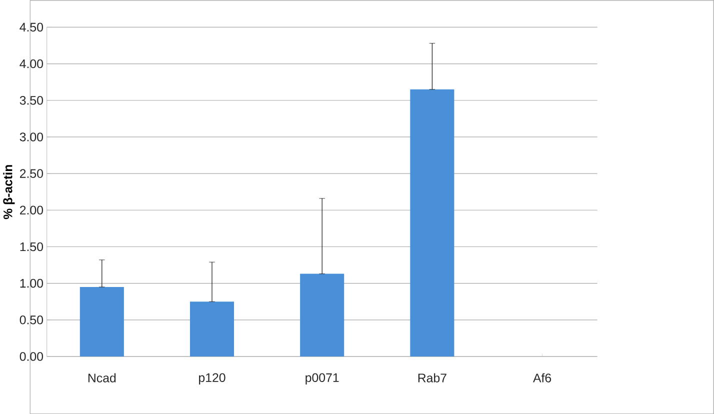  What do you see at coordinates (432, 377) in the screenshot?
I see `x-tick-label: Rab7` at bounding box center [432, 377].